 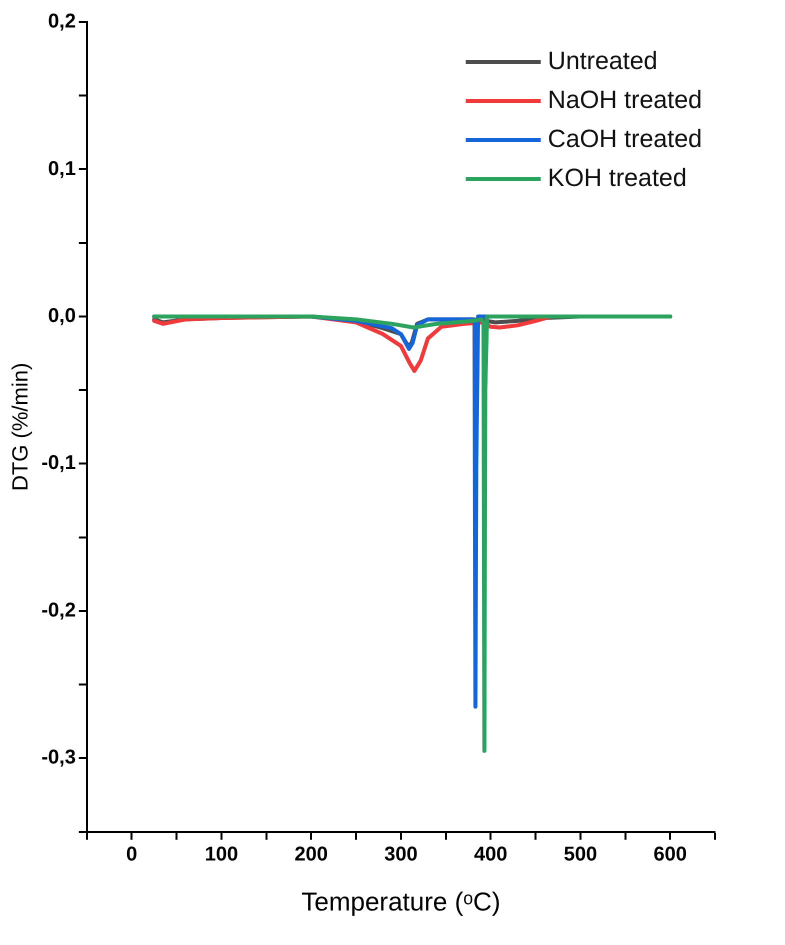 What do you see at coordinates (491, 854) in the screenshot?
I see `x-tick-label: 400` at bounding box center [491, 854].